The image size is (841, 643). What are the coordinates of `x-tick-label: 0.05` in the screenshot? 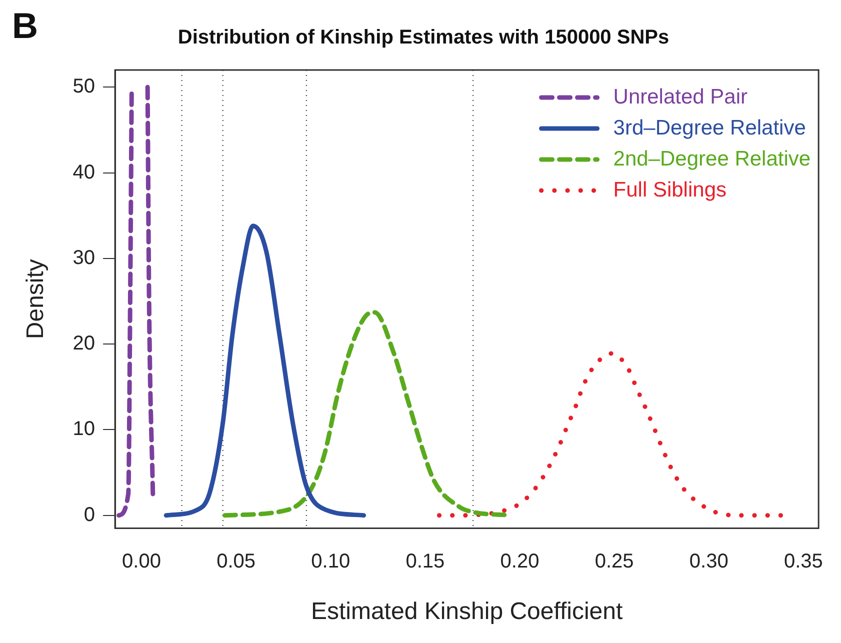 It's located at (236, 561).